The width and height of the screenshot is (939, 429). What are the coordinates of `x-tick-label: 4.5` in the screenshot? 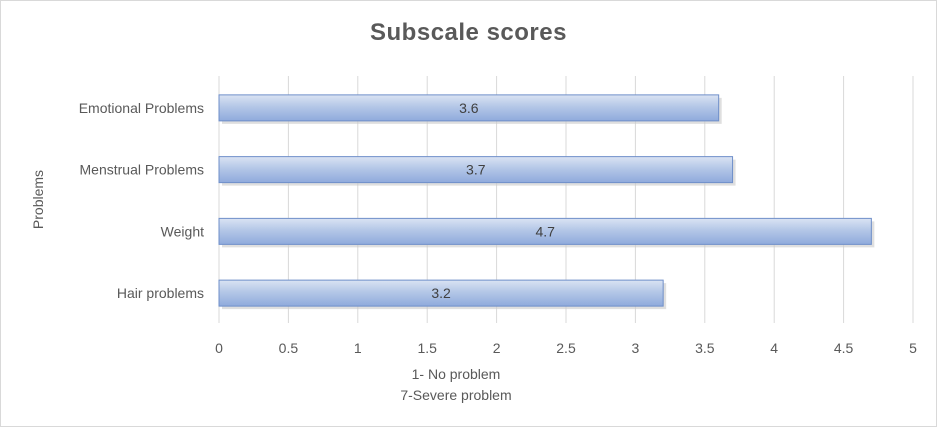 It's located at (844, 348).